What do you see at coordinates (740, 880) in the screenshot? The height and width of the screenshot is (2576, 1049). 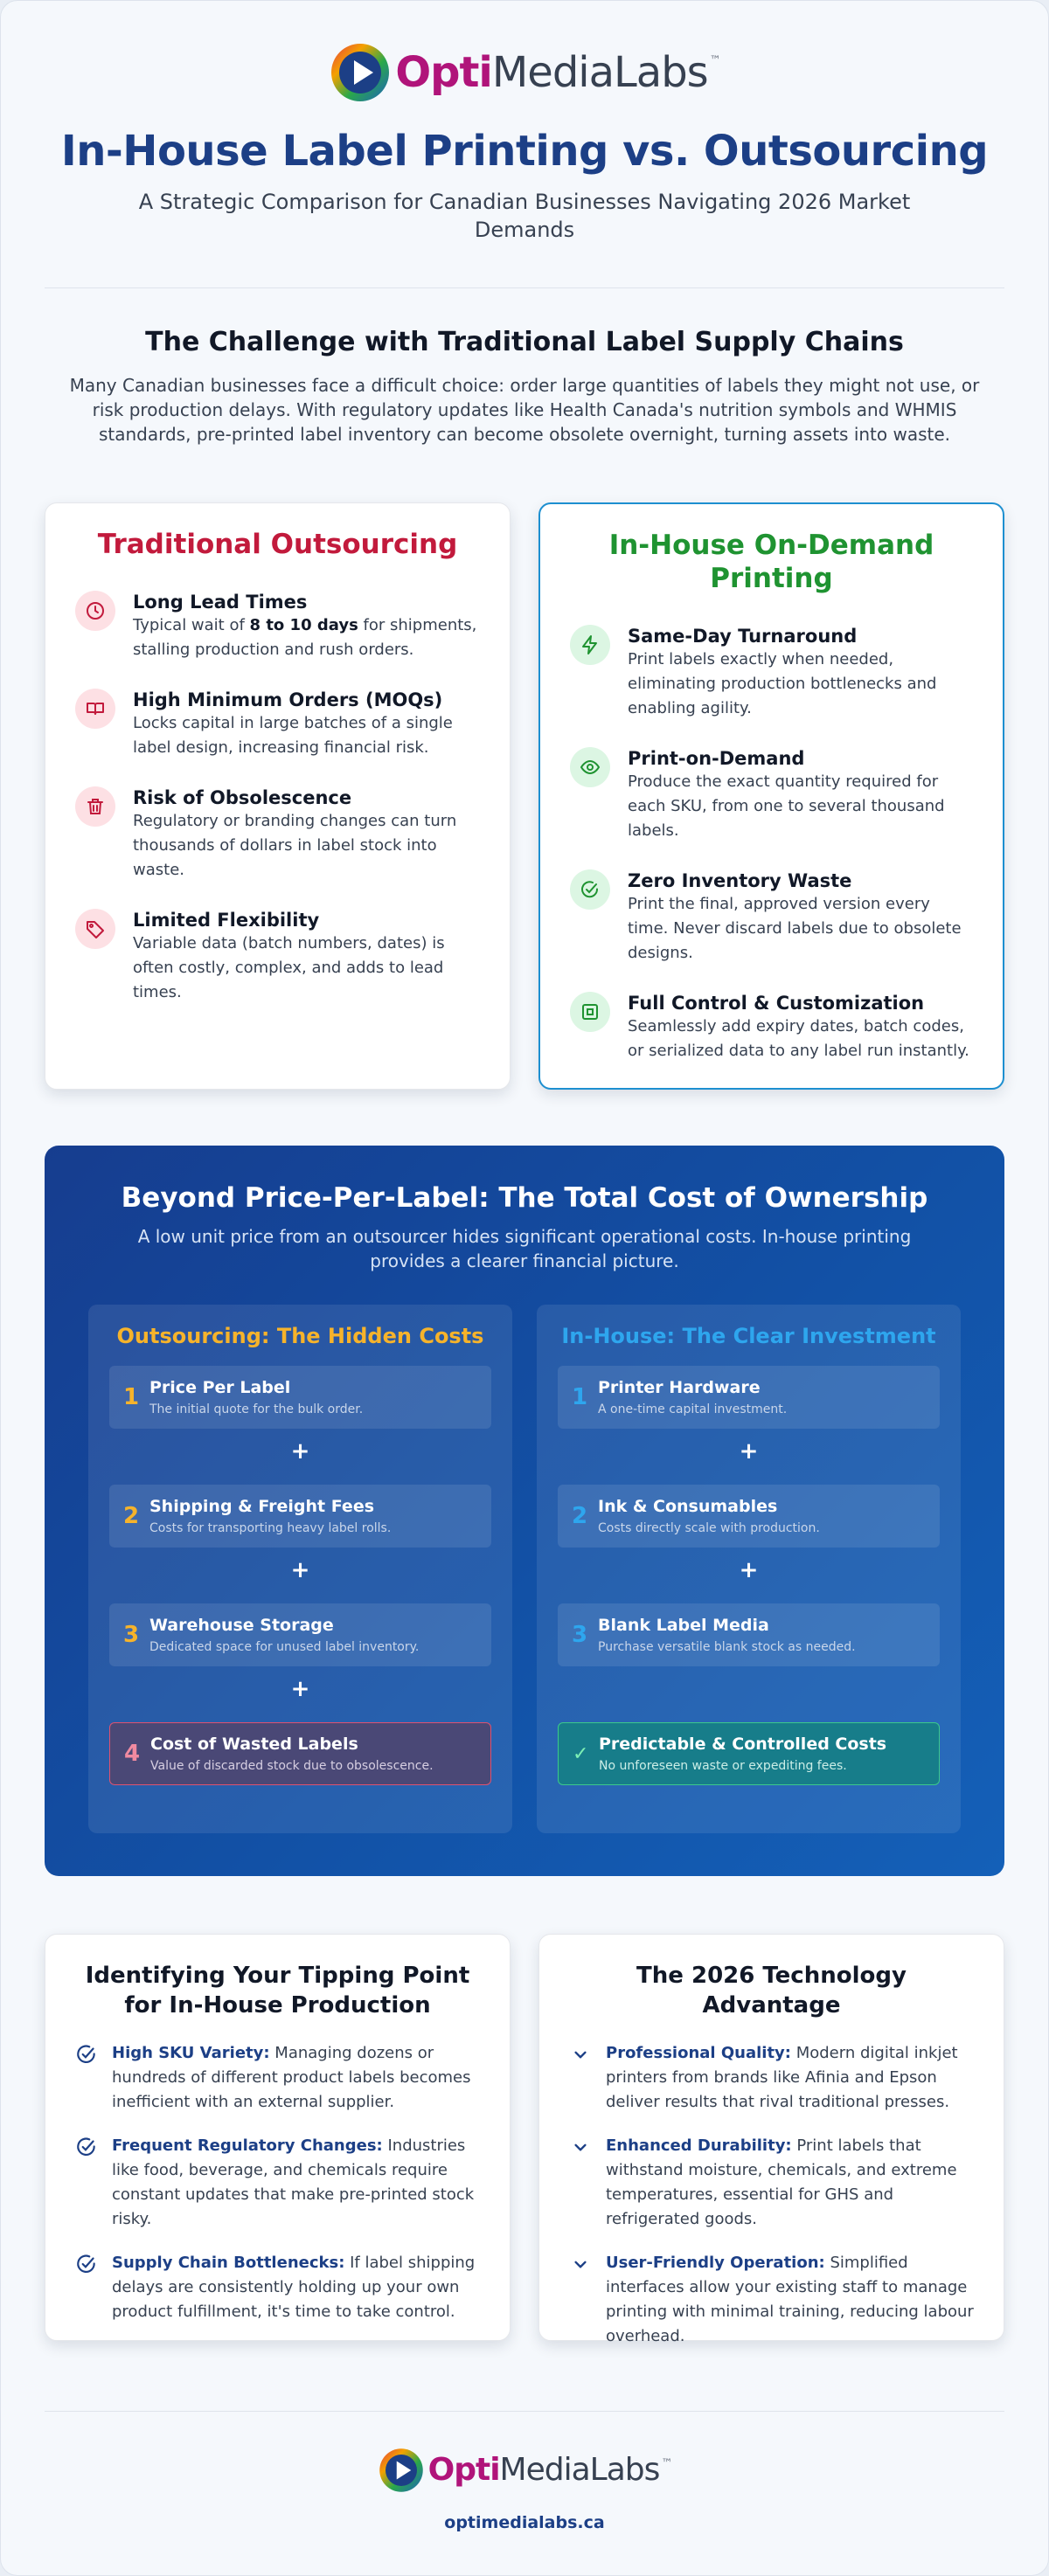 I see `feature-title: Zero Inventory Waste` at bounding box center [740, 880].